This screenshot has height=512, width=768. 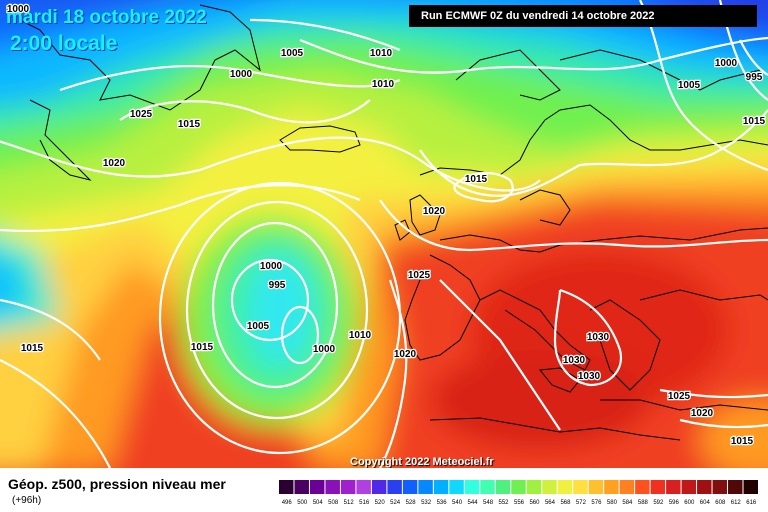 What do you see at coordinates (658, 503) in the screenshot?
I see `scale-label: 592` at bounding box center [658, 503].